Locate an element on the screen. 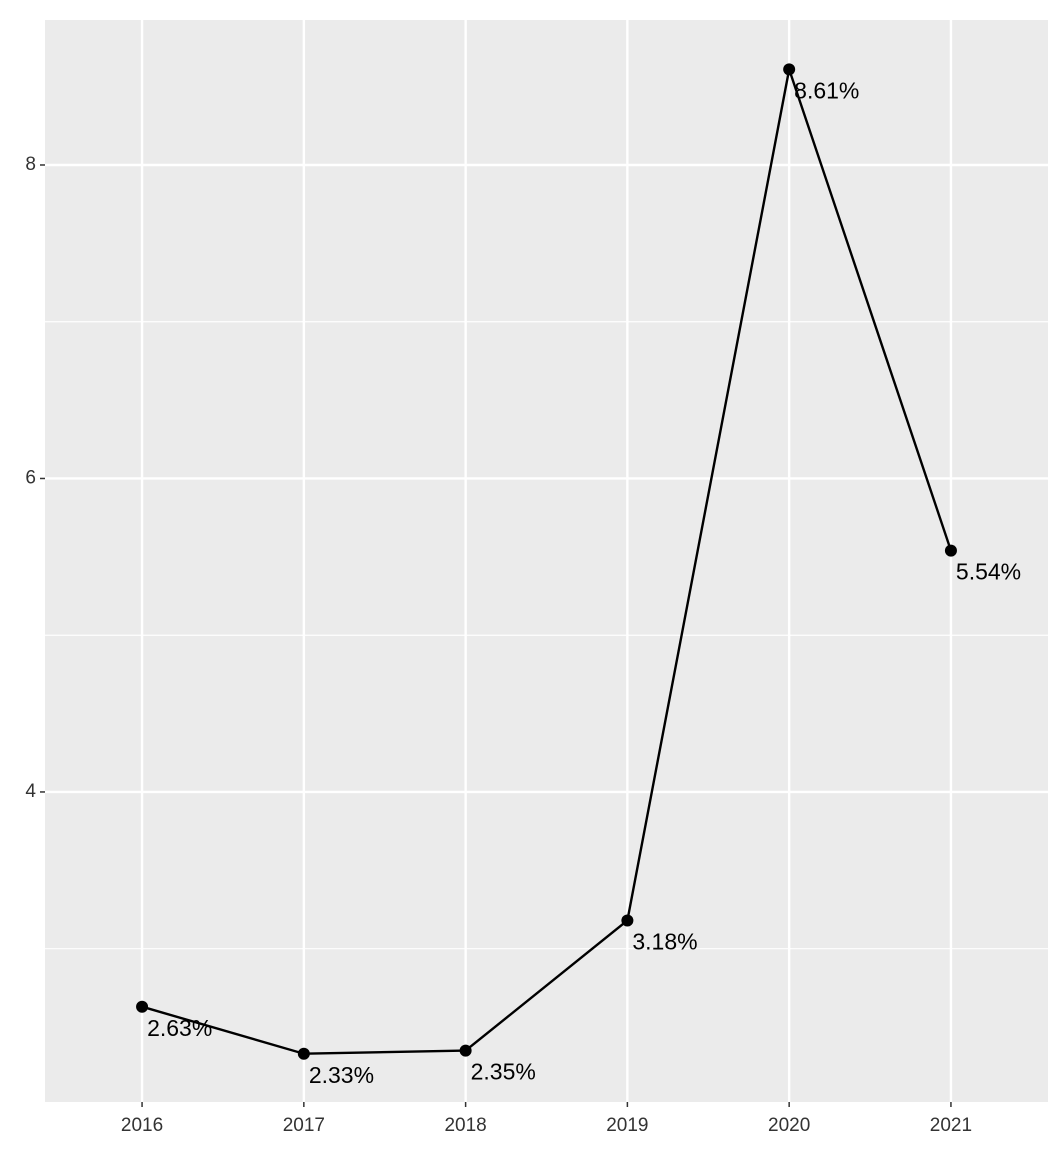 The height and width of the screenshot is (1154, 1063). data-label: 2.35% is located at coordinates (503, 1072).